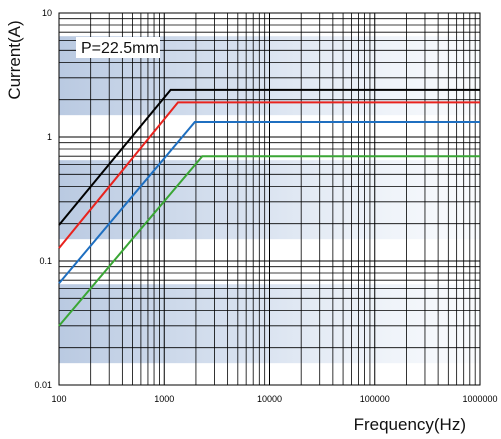  What do you see at coordinates (47, 13) in the screenshot?
I see `y-tick-label: 10` at bounding box center [47, 13].